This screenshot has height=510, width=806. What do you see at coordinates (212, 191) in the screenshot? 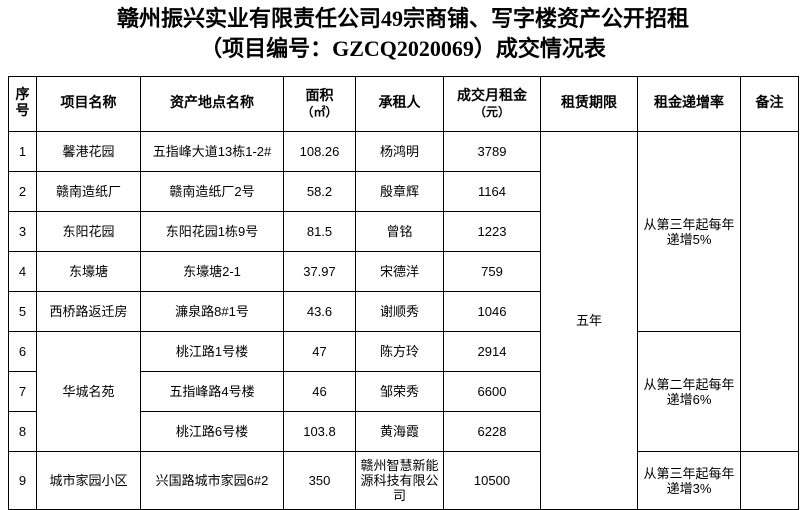
I see `cell-address: 赣南造纸厂2号` at bounding box center [212, 191].